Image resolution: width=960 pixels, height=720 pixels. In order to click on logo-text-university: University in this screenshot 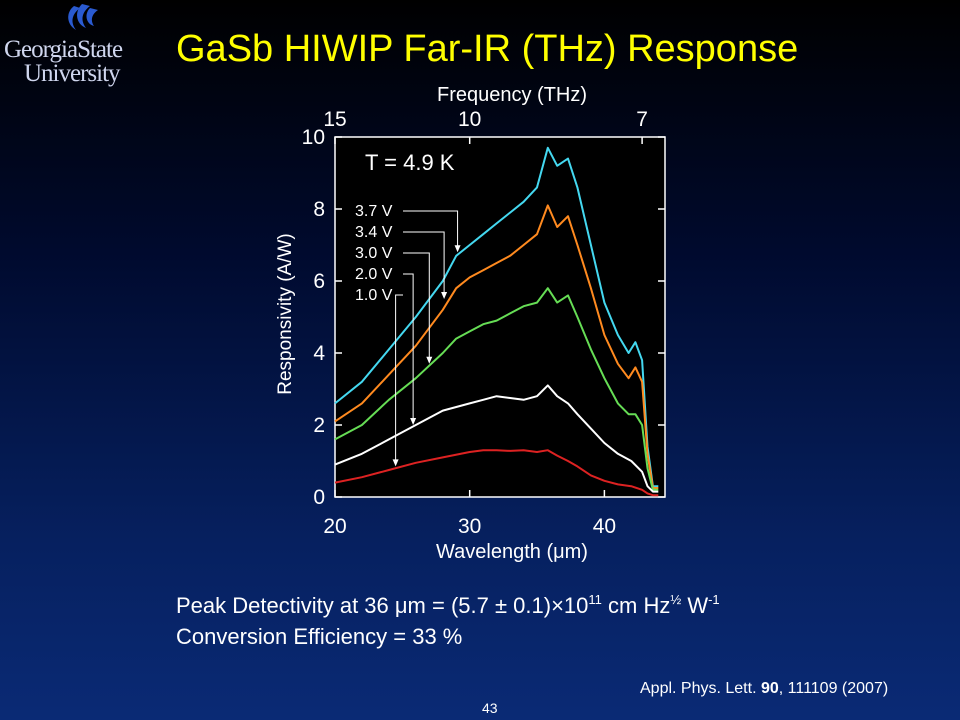, I will do `click(72, 73)`.